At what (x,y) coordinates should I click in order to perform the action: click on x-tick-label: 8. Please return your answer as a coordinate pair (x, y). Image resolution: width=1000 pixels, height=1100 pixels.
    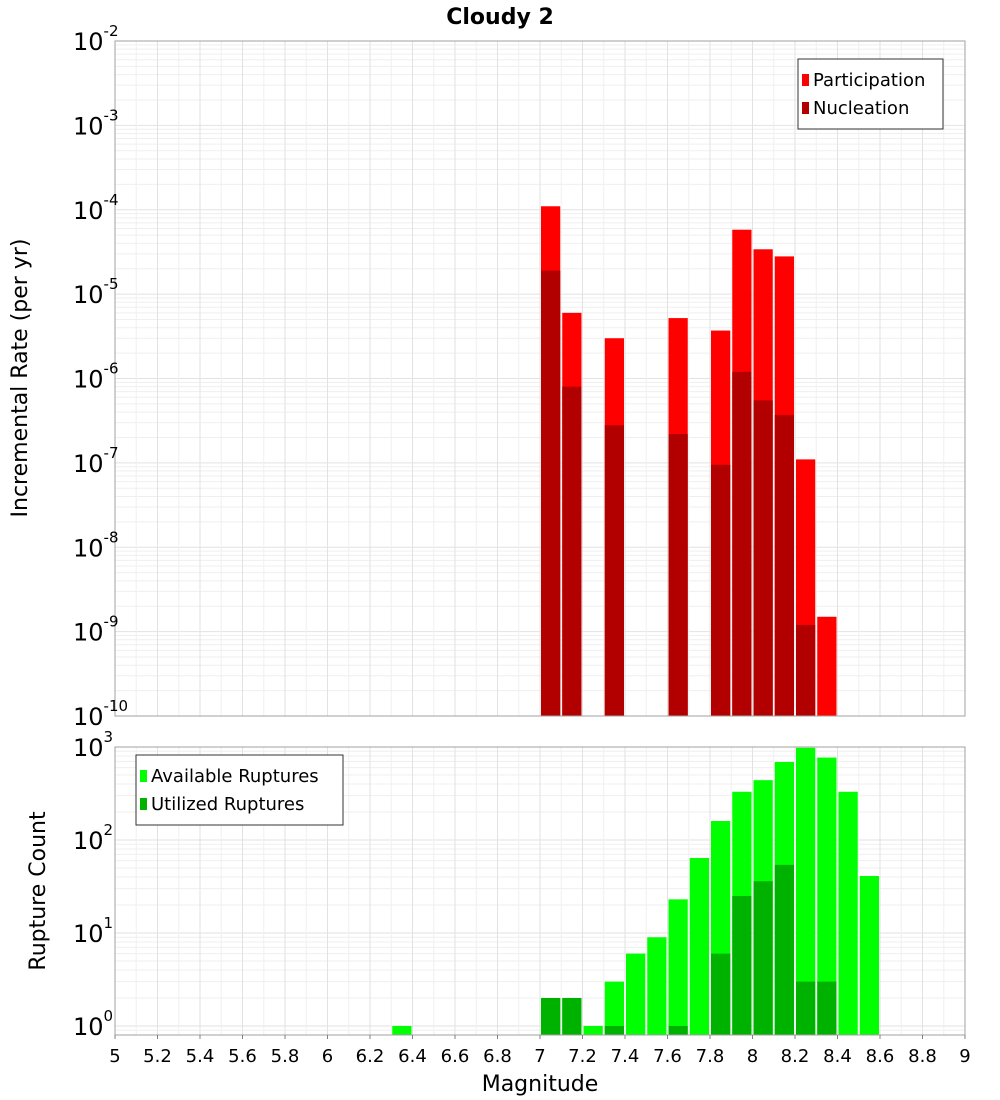
    Looking at the image, I should click on (752, 1056).